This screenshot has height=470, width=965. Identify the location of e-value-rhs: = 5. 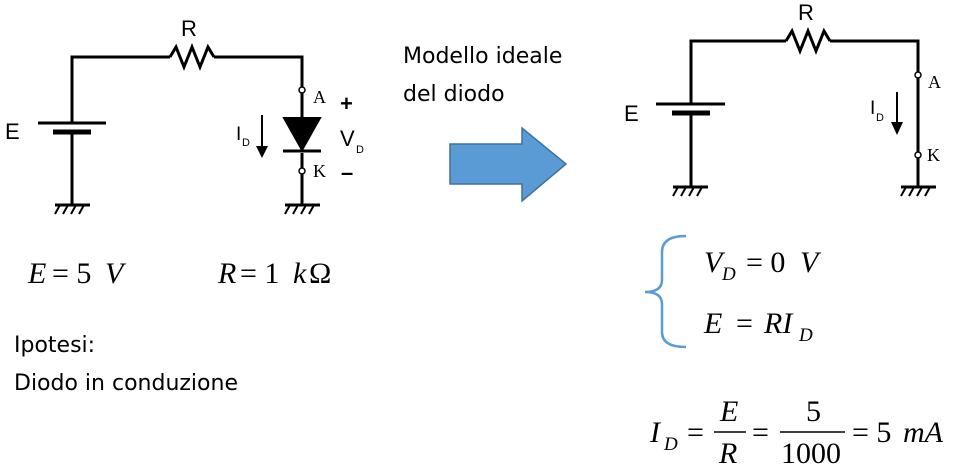
(71, 273).